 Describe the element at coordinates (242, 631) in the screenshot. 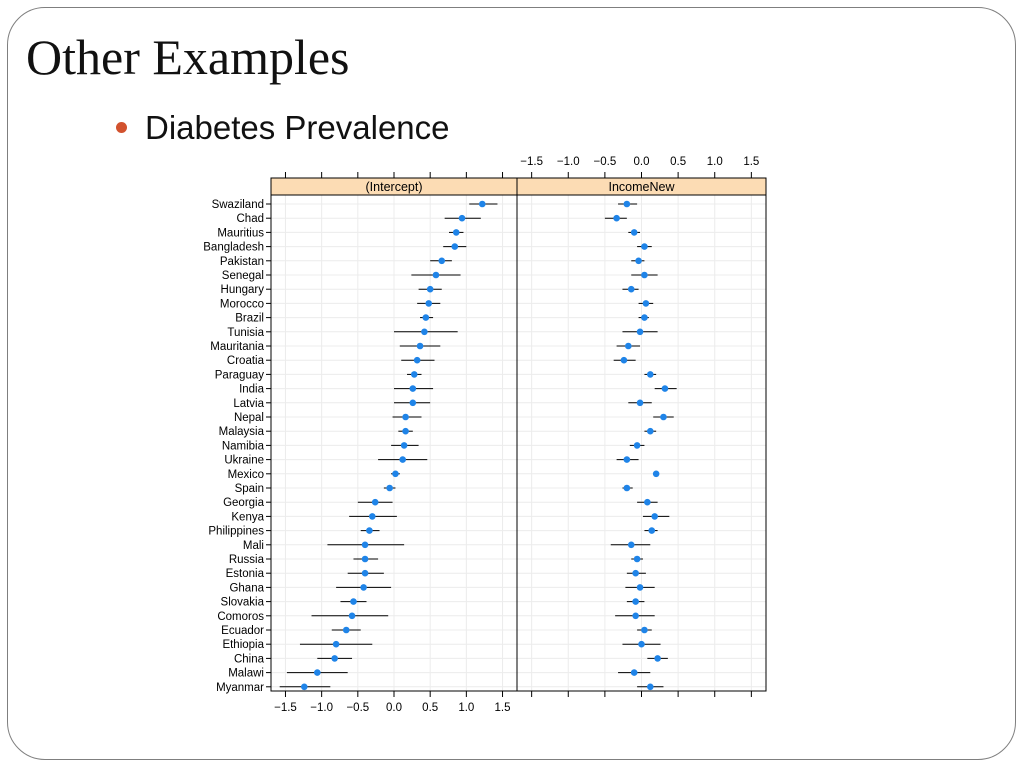

I see `country-label: Ecuador` at that location.